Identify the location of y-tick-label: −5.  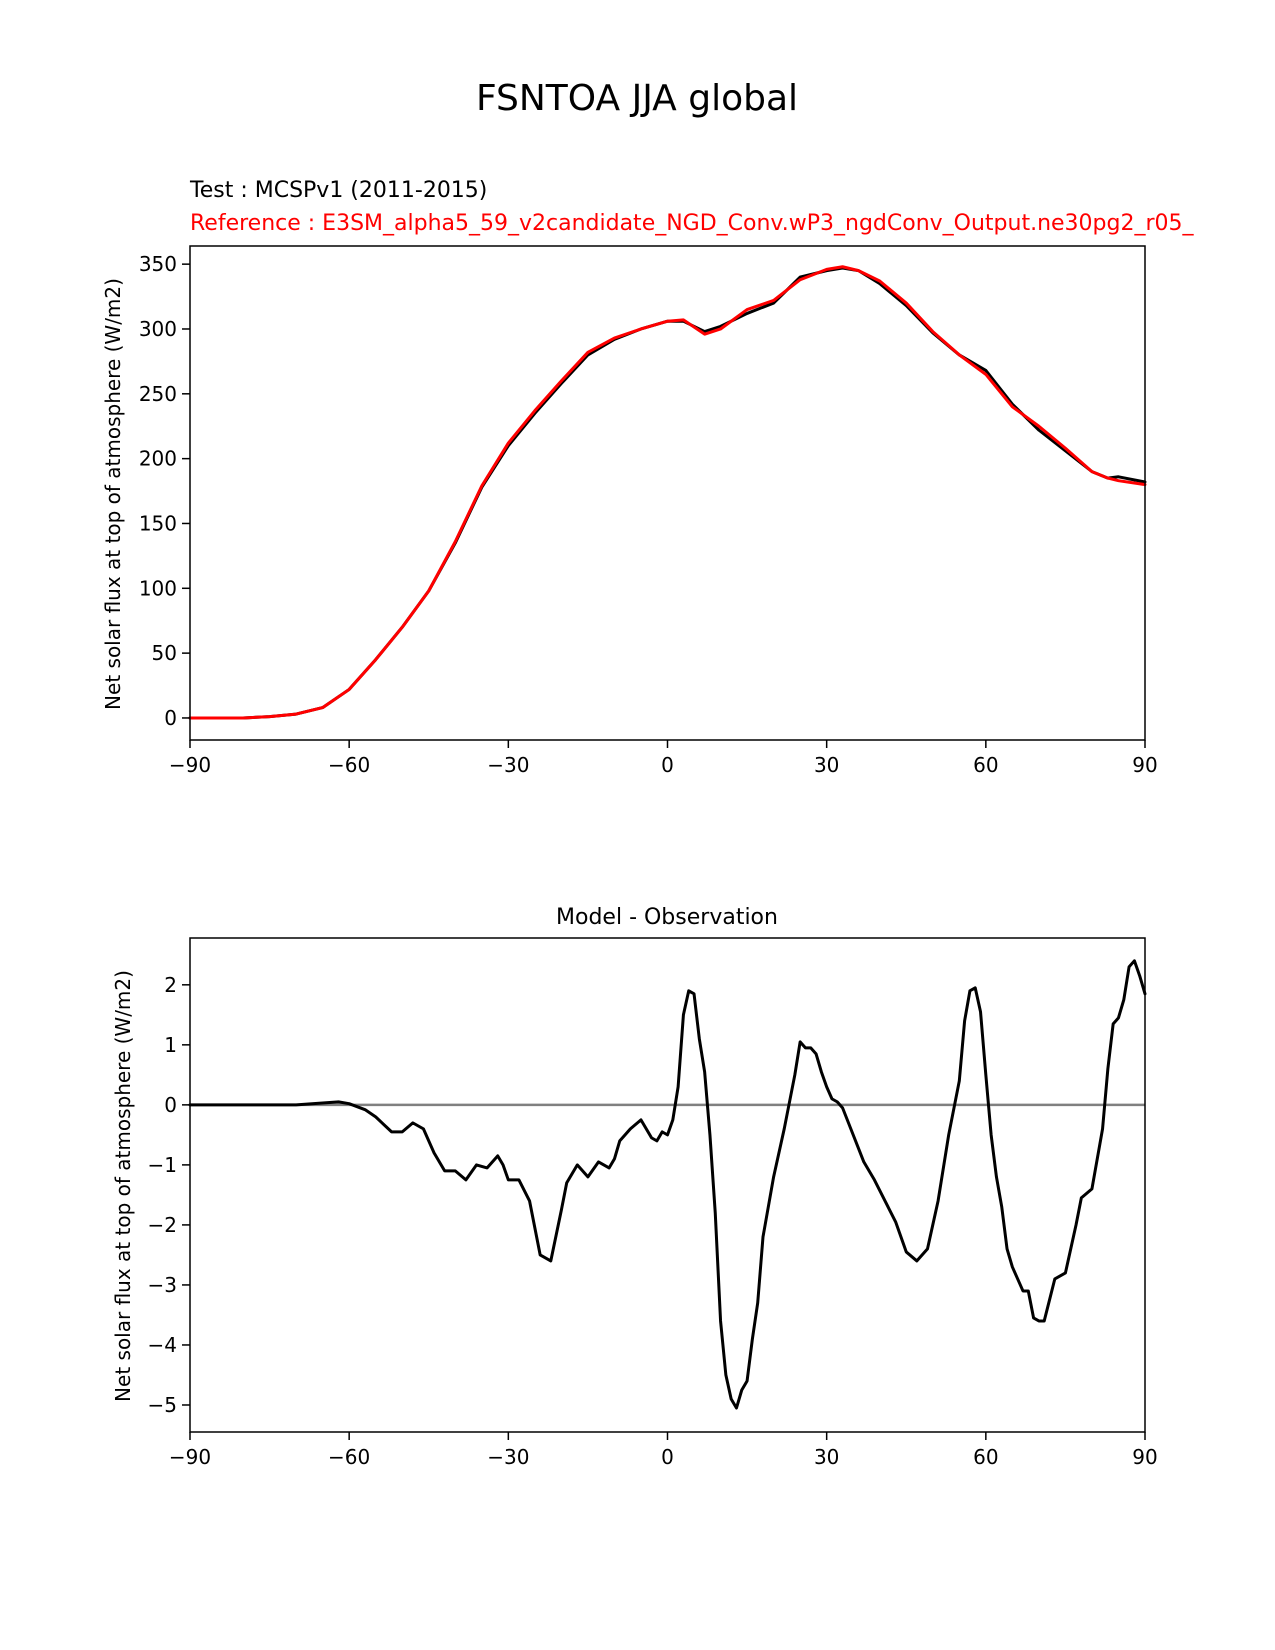
(162, 1405).